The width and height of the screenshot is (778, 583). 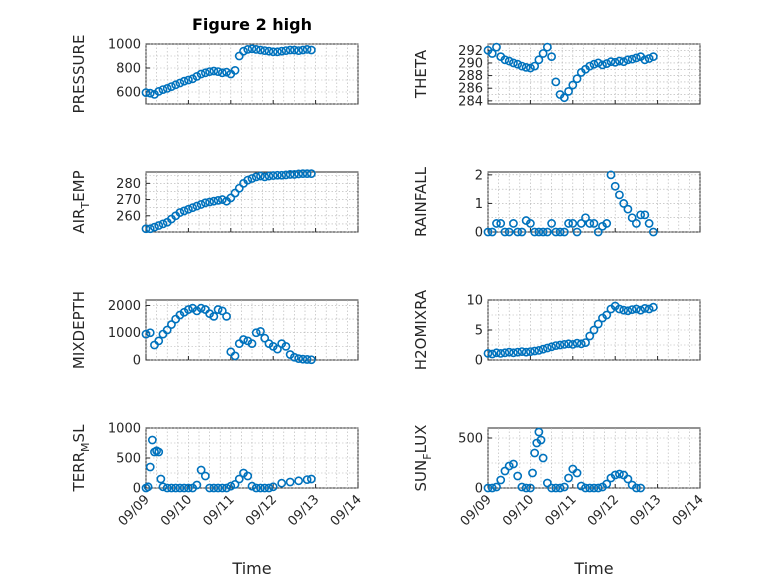 I want to click on y-tick-label: 2, so click(x=479, y=175).